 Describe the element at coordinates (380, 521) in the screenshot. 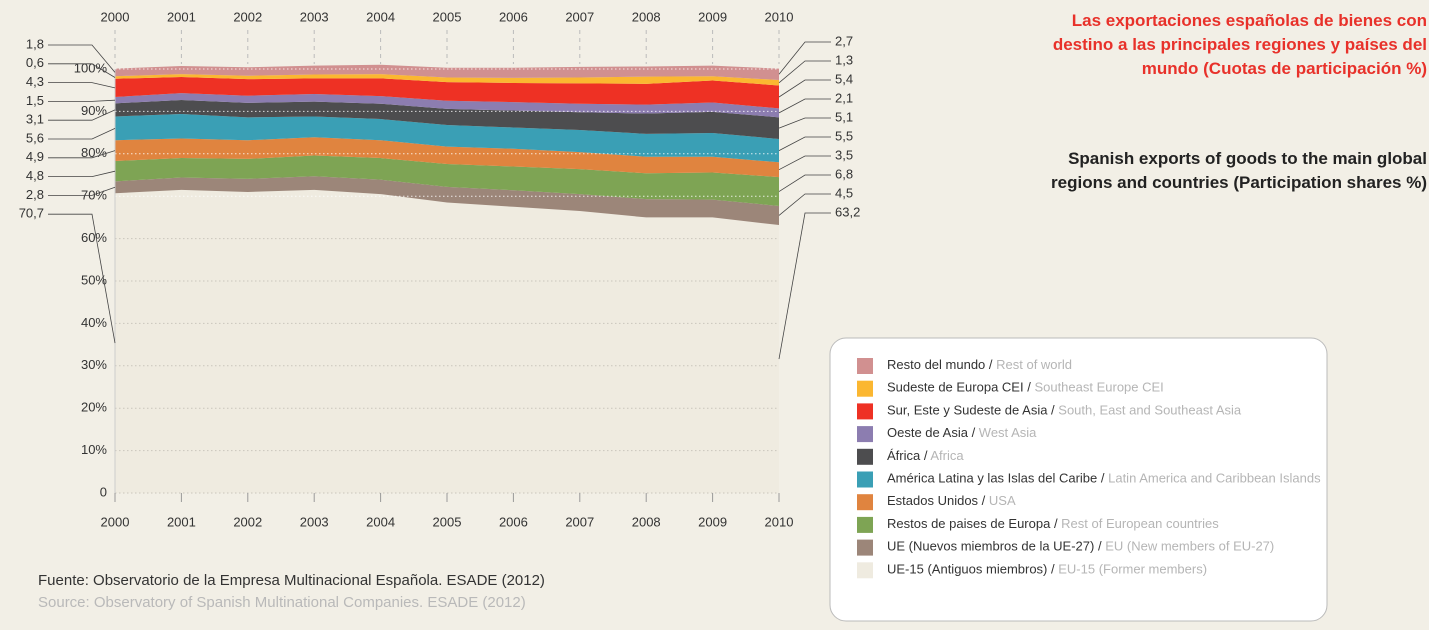

I see `x-tick-label: 2004` at that location.